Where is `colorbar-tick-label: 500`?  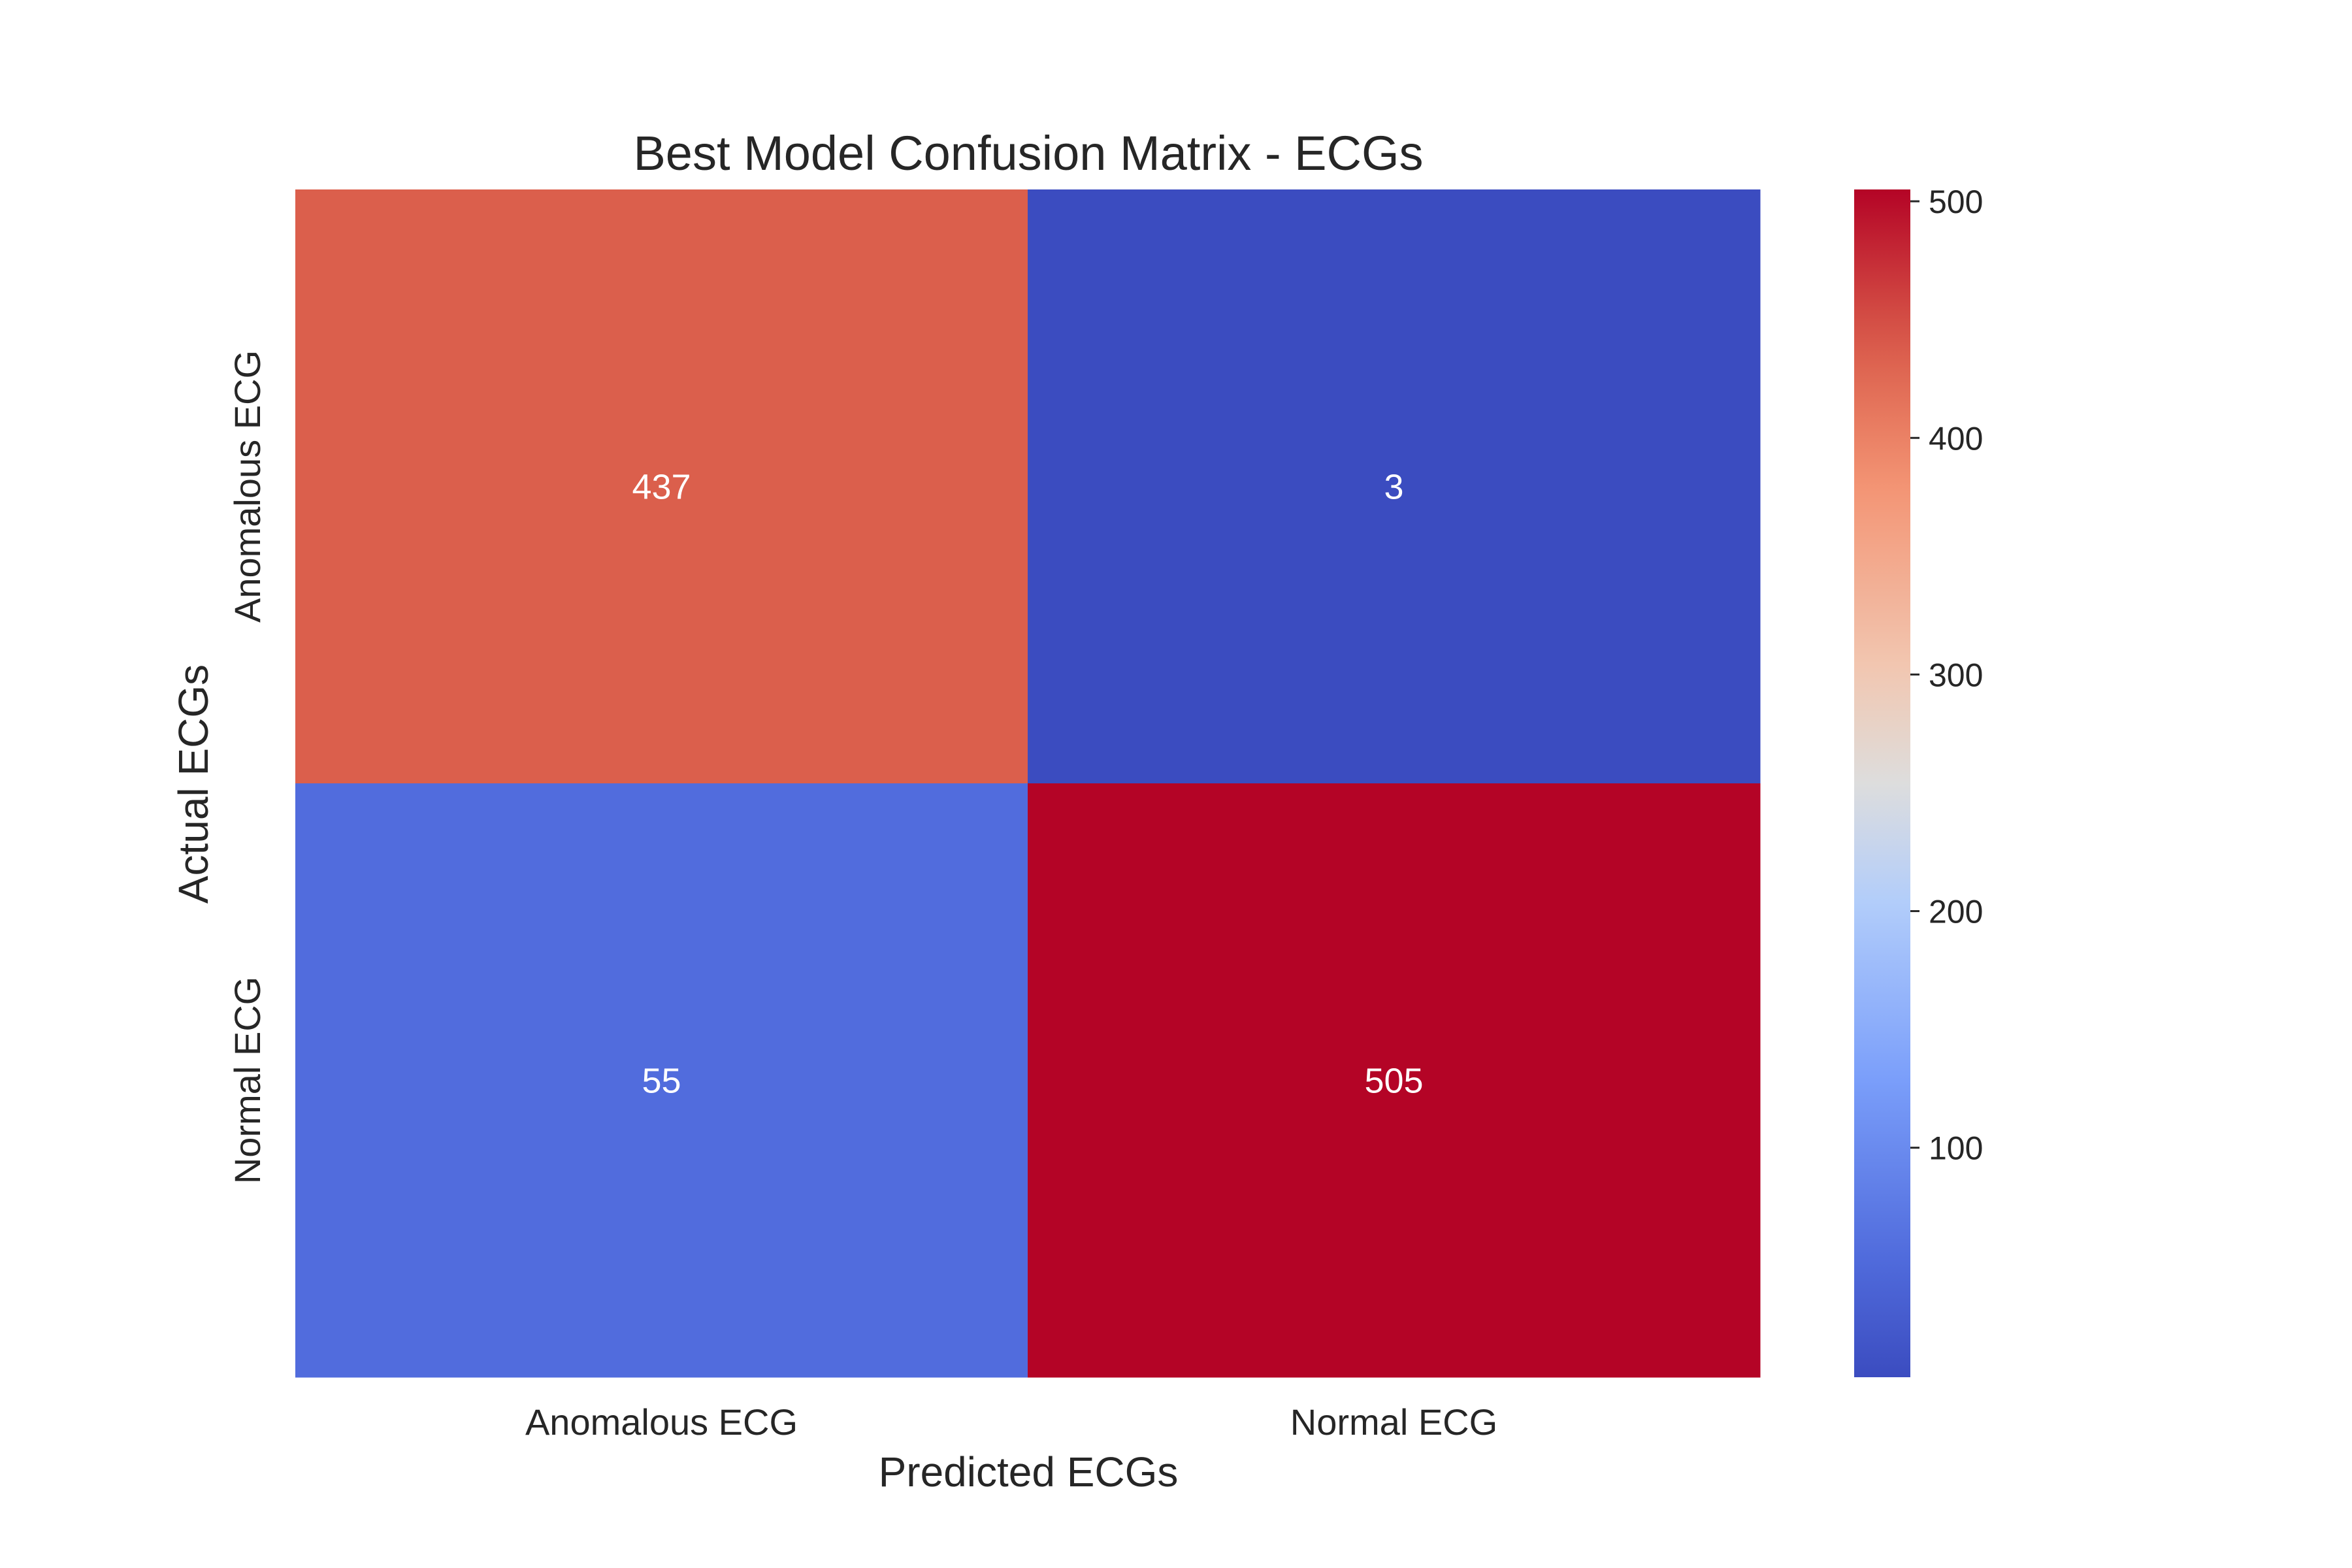 colorbar-tick-label: 500 is located at coordinates (1956, 202).